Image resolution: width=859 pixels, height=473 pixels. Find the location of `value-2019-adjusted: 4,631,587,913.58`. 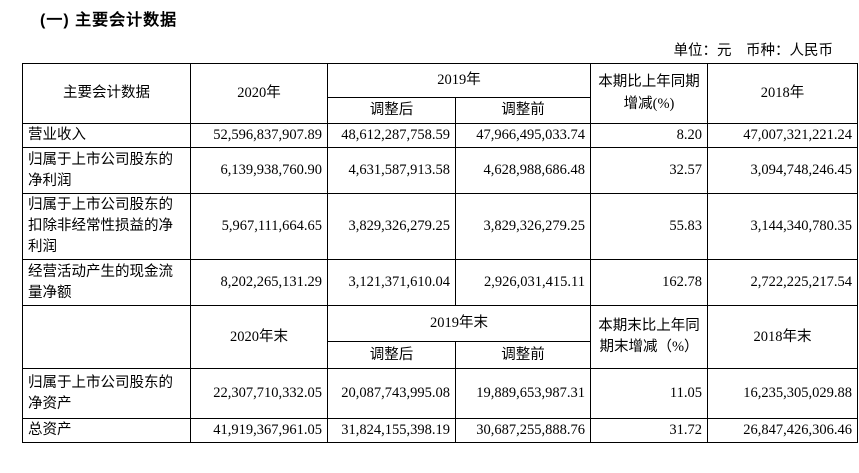

value-2019-adjusted: 4,631,587,913.58 is located at coordinates (391, 171).